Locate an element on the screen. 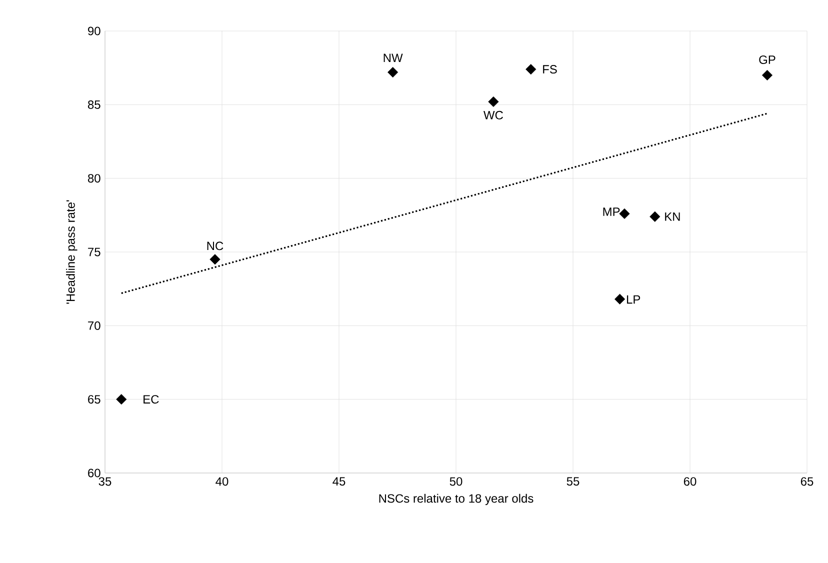 This screenshot has width=828, height=563. annotation: EC is located at coordinates (151, 399).